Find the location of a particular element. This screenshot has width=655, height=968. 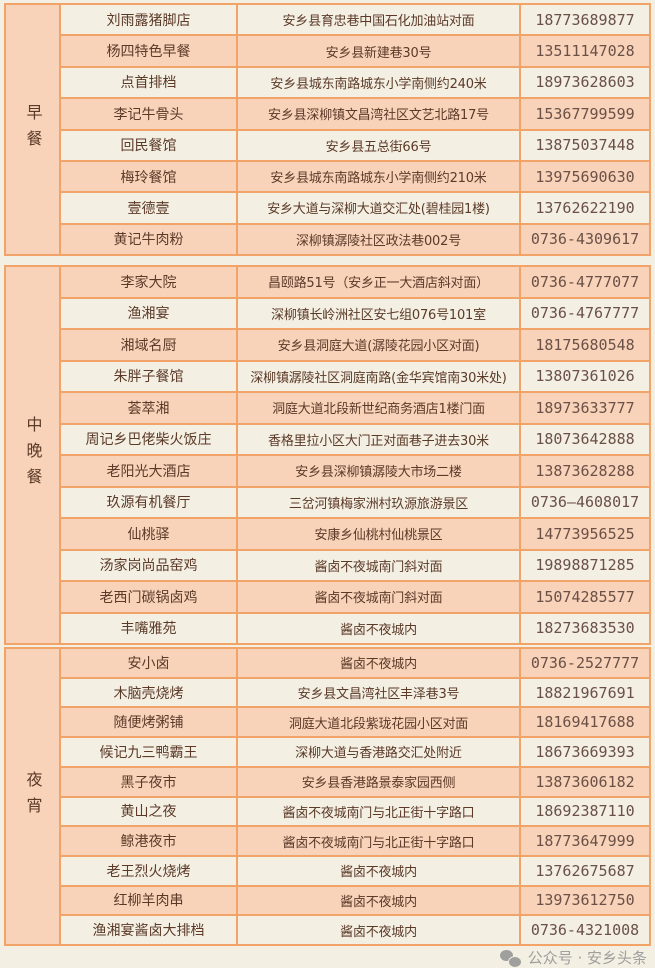

group-label: 早餐 is located at coordinates (33, 129).